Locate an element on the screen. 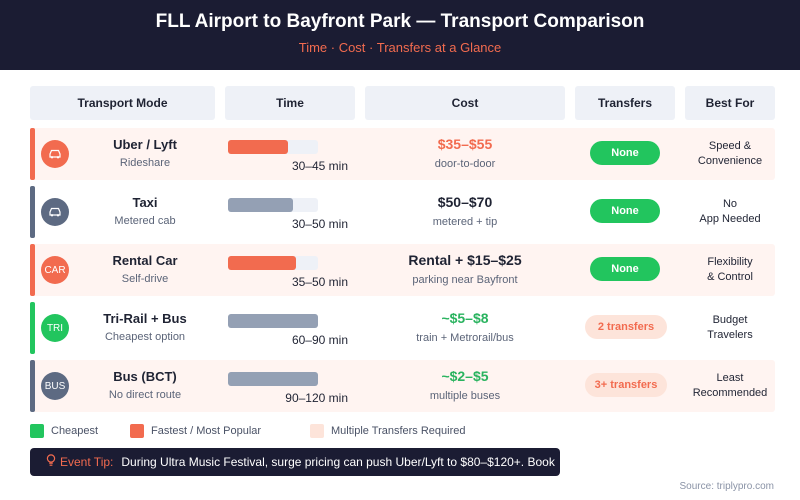 Image resolution: width=800 pixels, height=500 pixels. legend-item-cheapest: Cheapest is located at coordinates (64, 431).